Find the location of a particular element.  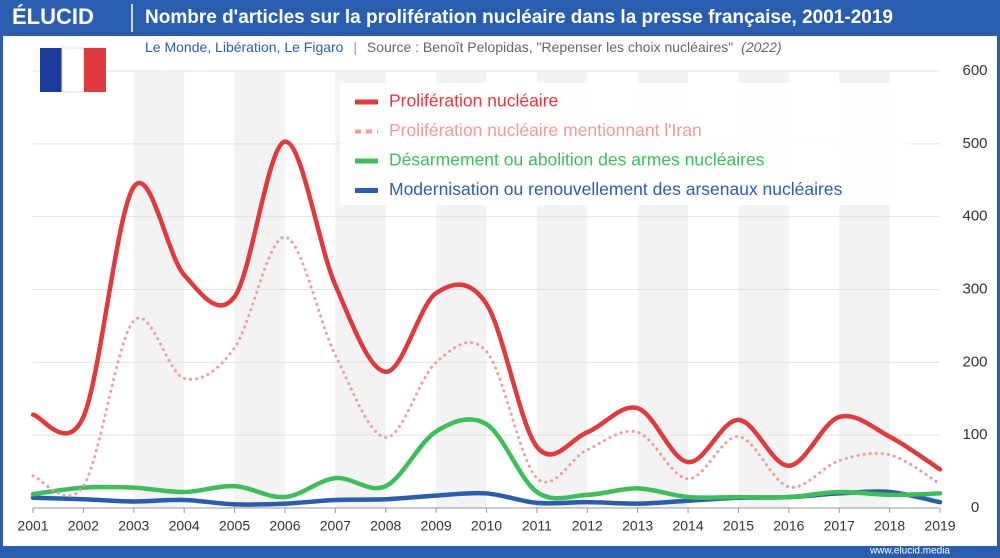

y-tick-label: 400 is located at coordinates (974, 216).